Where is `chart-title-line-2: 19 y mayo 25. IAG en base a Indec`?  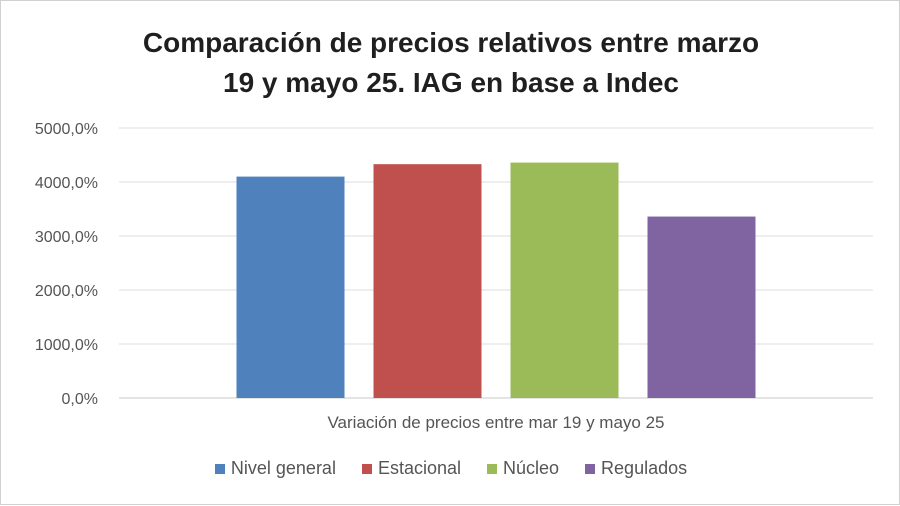 chart-title-line-2: 19 y mayo 25. IAG en base a Indec is located at coordinates (451, 82).